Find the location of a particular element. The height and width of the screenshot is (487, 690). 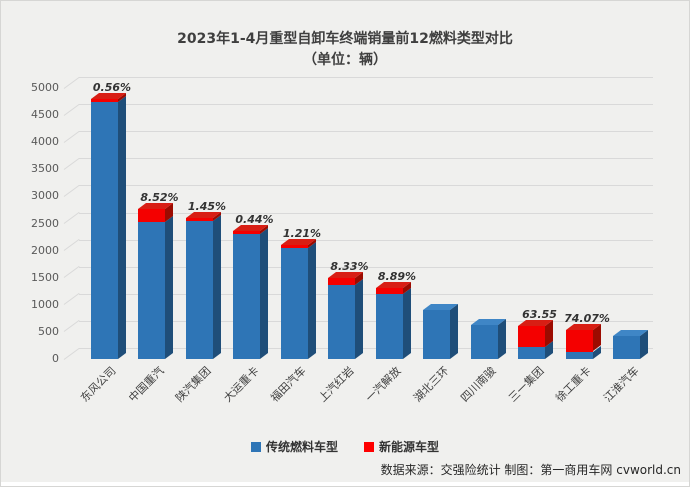

ne-share-label: 0.44% is located at coordinates (254, 220).